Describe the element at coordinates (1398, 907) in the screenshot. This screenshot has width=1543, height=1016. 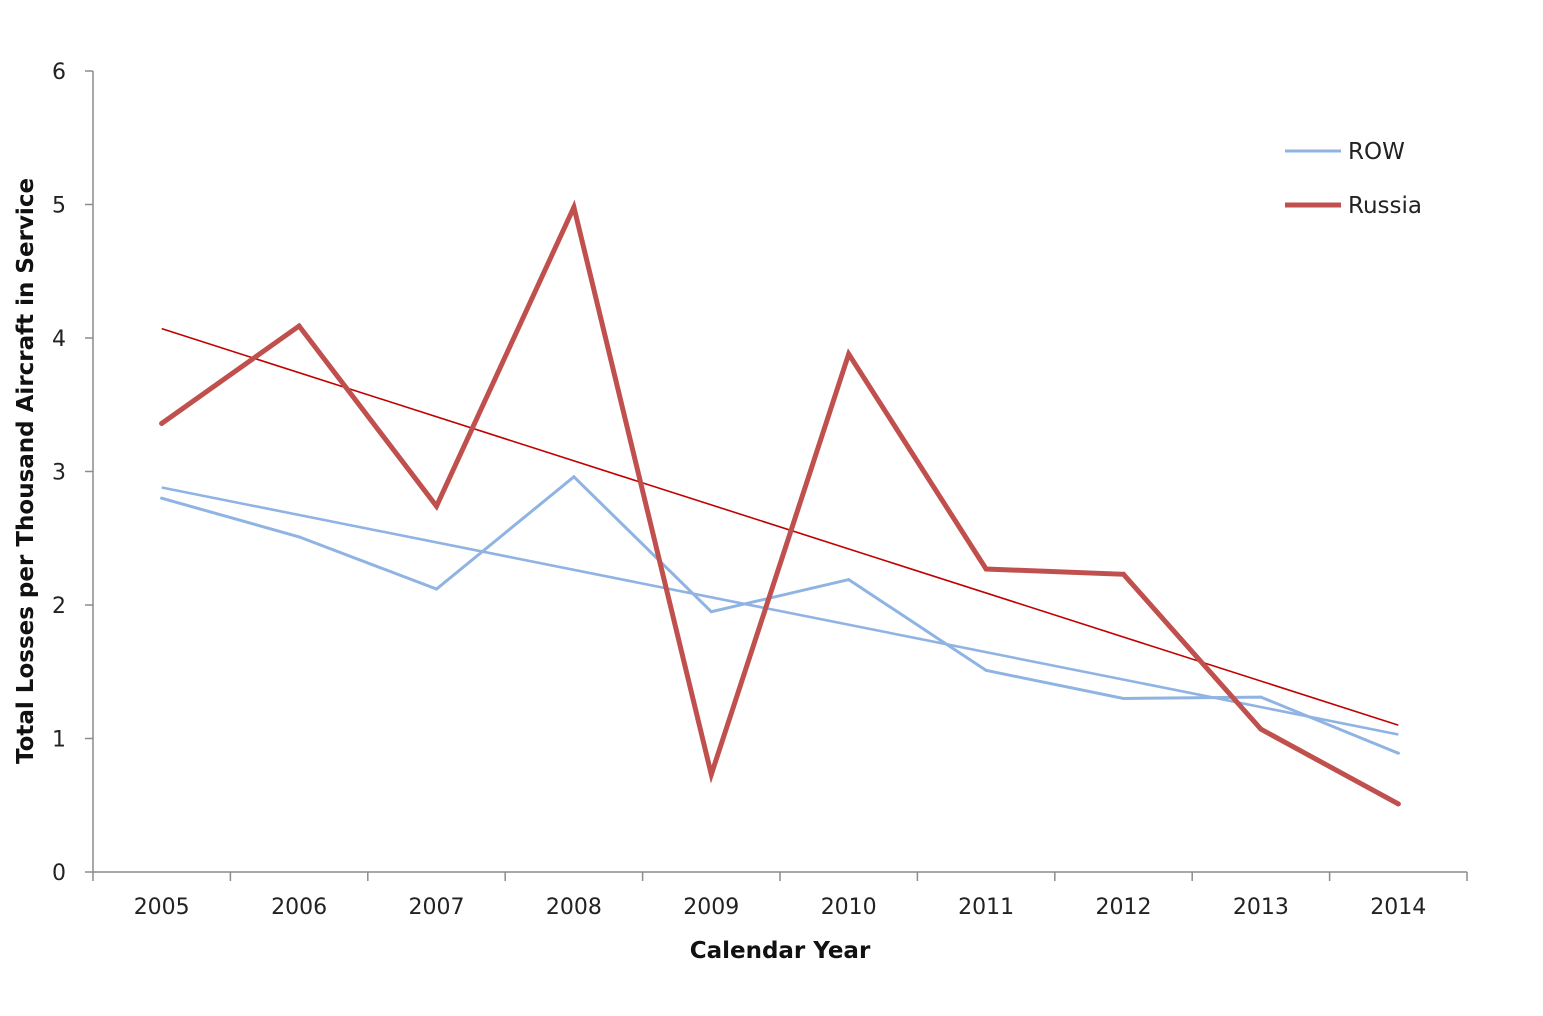
I see `x-tick-label: 2014` at that location.